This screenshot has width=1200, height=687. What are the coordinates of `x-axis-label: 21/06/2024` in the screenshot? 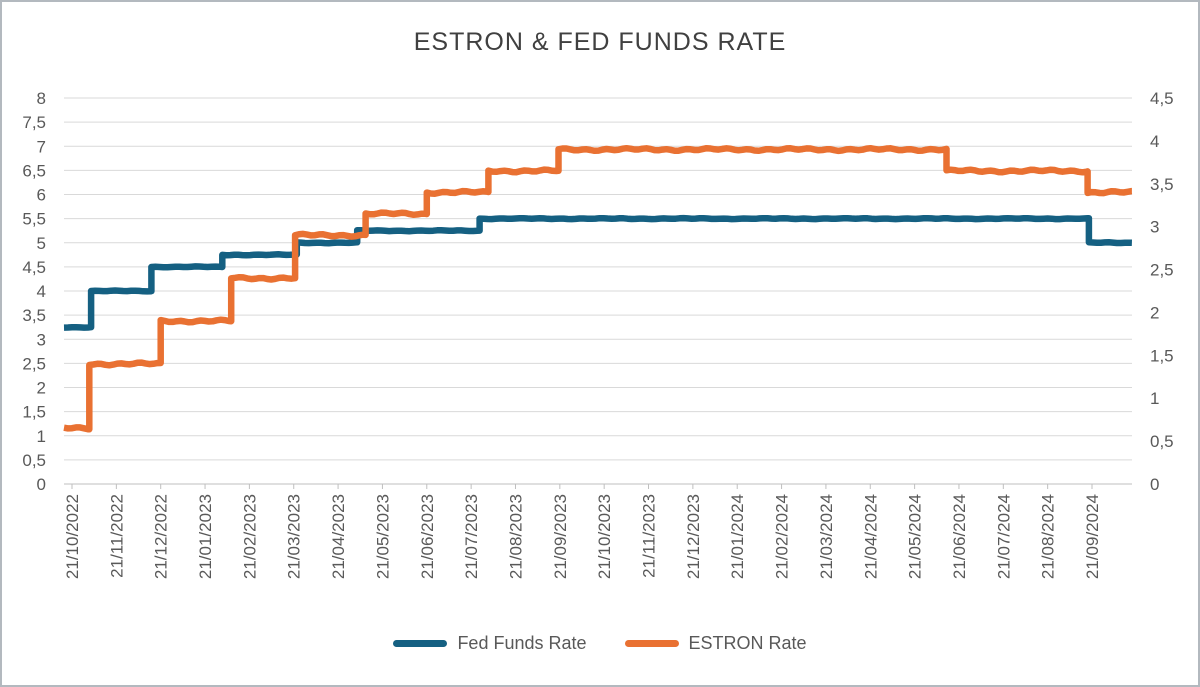 It's located at (959, 536).